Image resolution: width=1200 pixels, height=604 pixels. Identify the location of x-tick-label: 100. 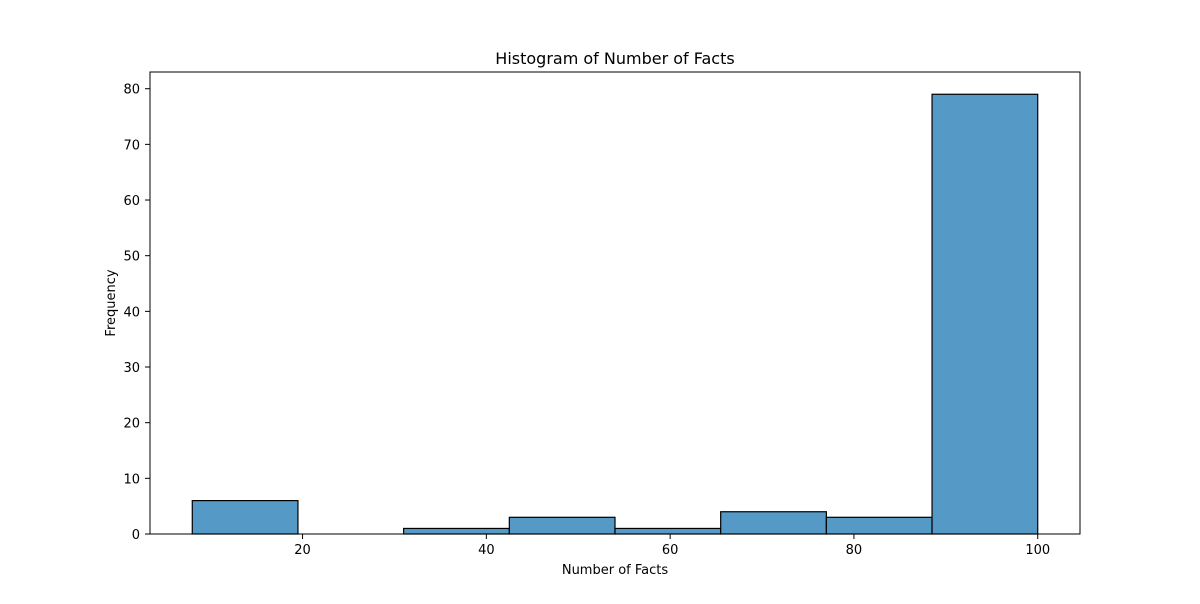
(1037, 550).